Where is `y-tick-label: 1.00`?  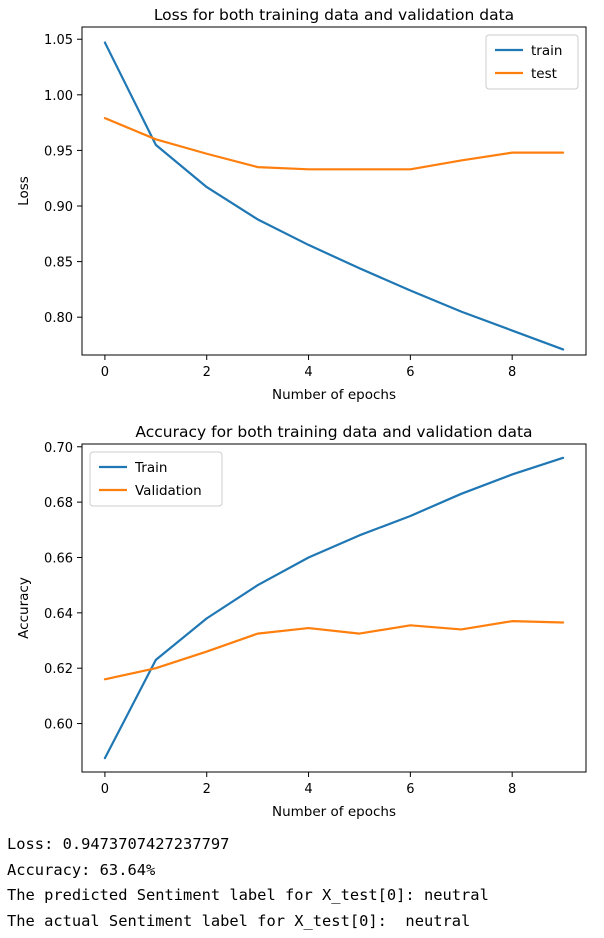
y-tick-label: 1.00 is located at coordinates (58, 96).